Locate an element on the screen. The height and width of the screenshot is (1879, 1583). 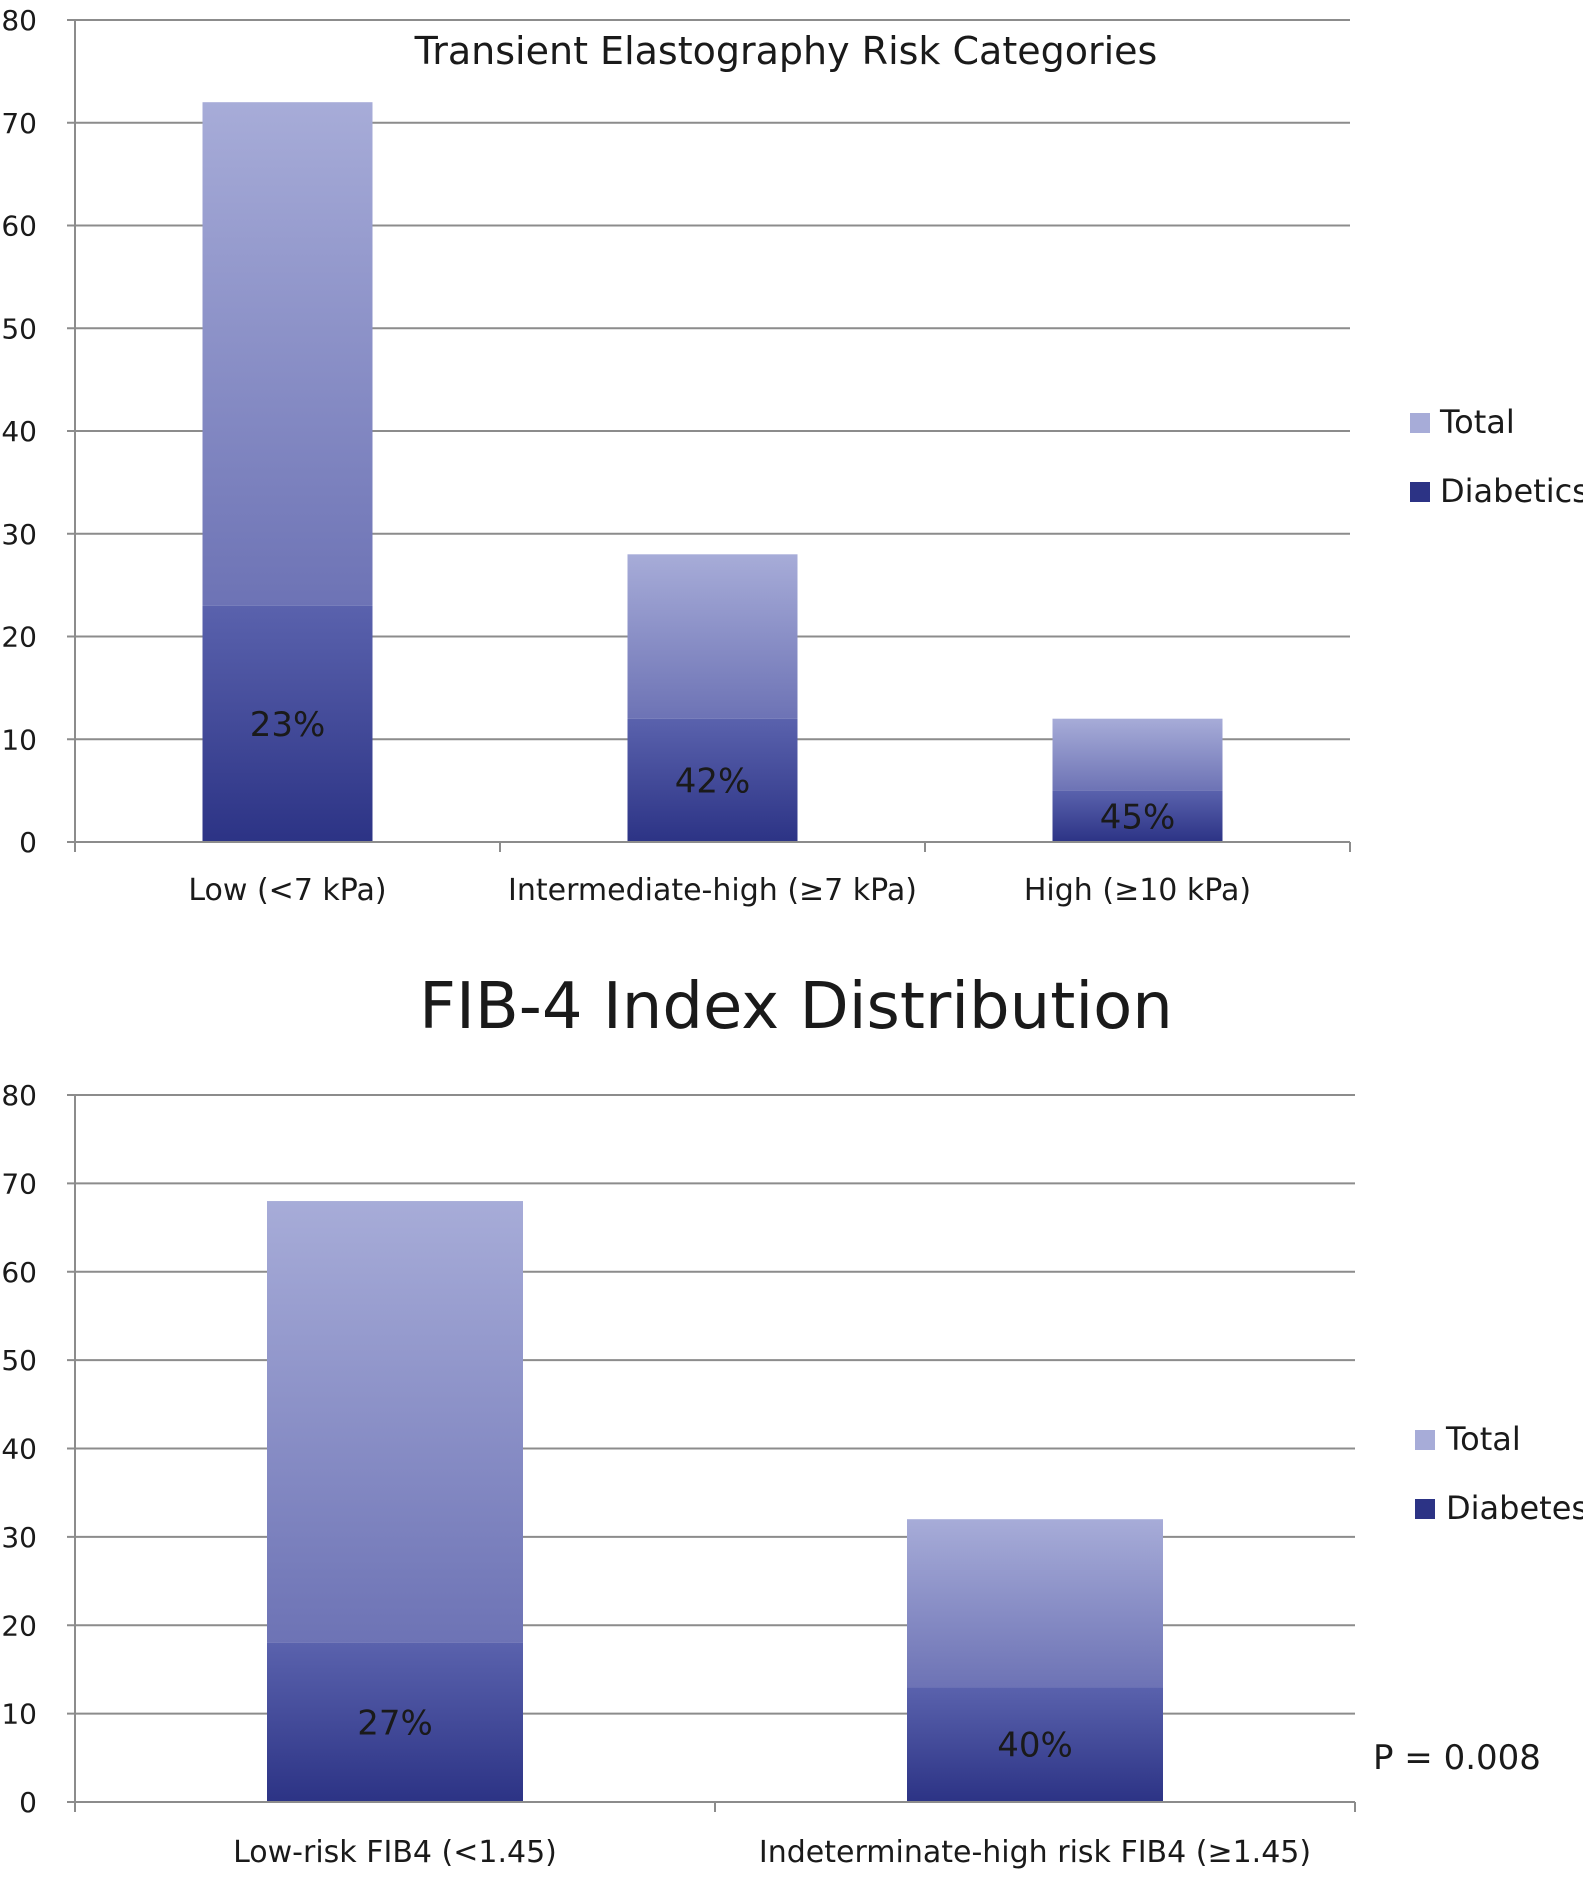
chart2-y-tick-labels: 0 10 20 30 40 50 60 70 80 is located at coordinates (19, 1449).